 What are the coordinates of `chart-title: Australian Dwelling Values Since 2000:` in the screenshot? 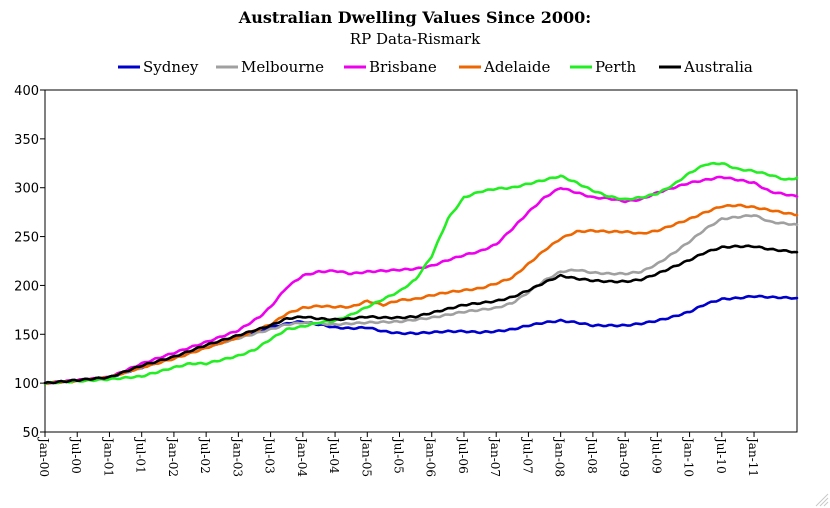 It's located at (414, 17).